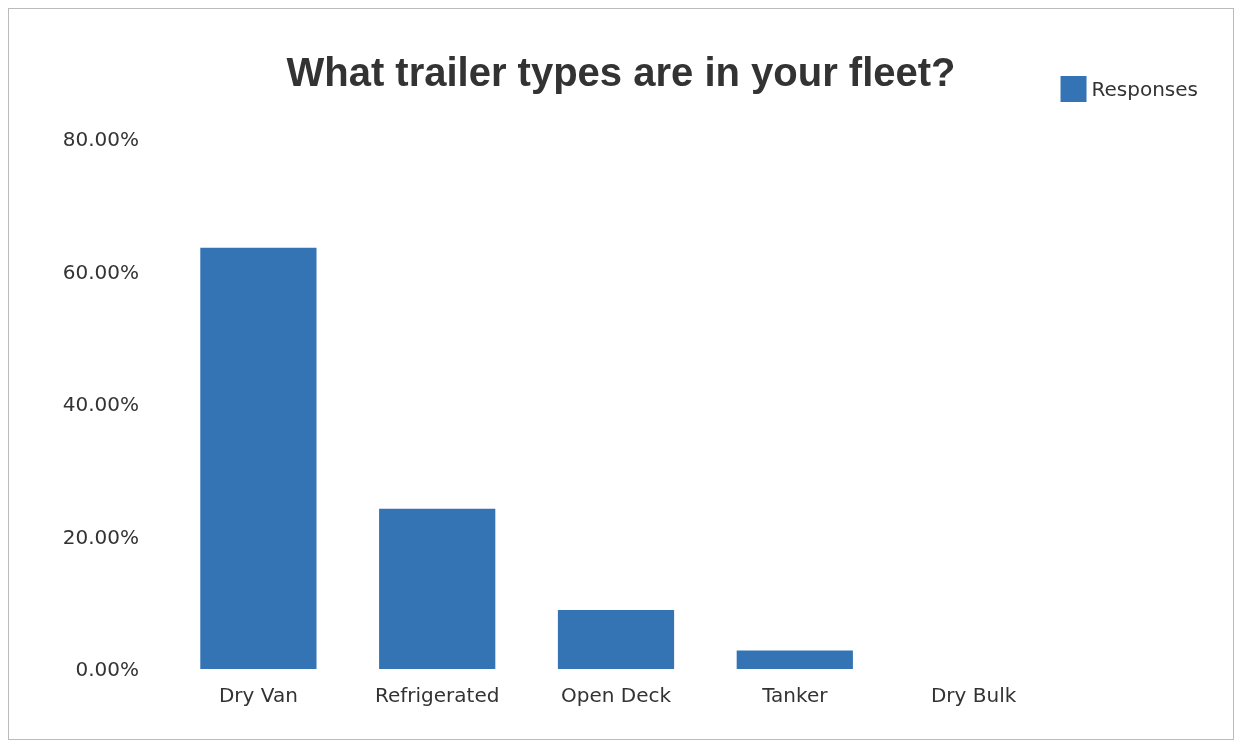  Describe the element at coordinates (107, 669) in the screenshot. I see `y-tick-label: 0.00%` at that location.